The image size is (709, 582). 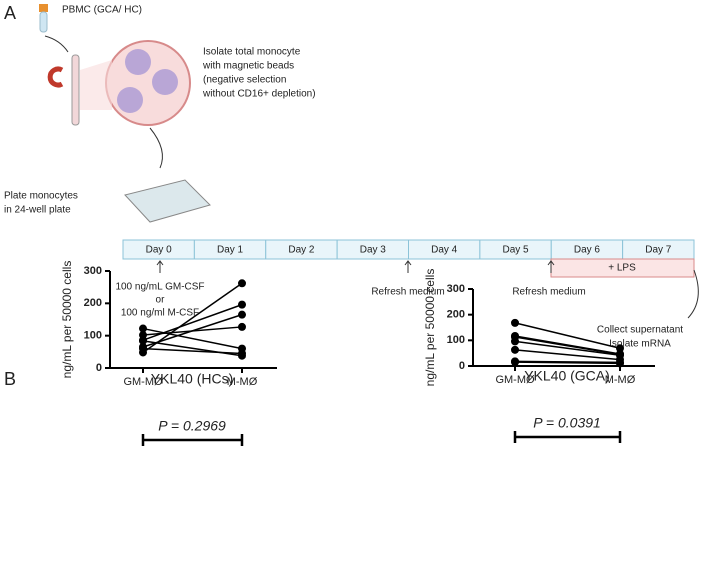 What do you see at coordinates (102, 10) in the screenshot?
I see `label: PBMC (GCA/ HC)` at bounding box center [102, 10].